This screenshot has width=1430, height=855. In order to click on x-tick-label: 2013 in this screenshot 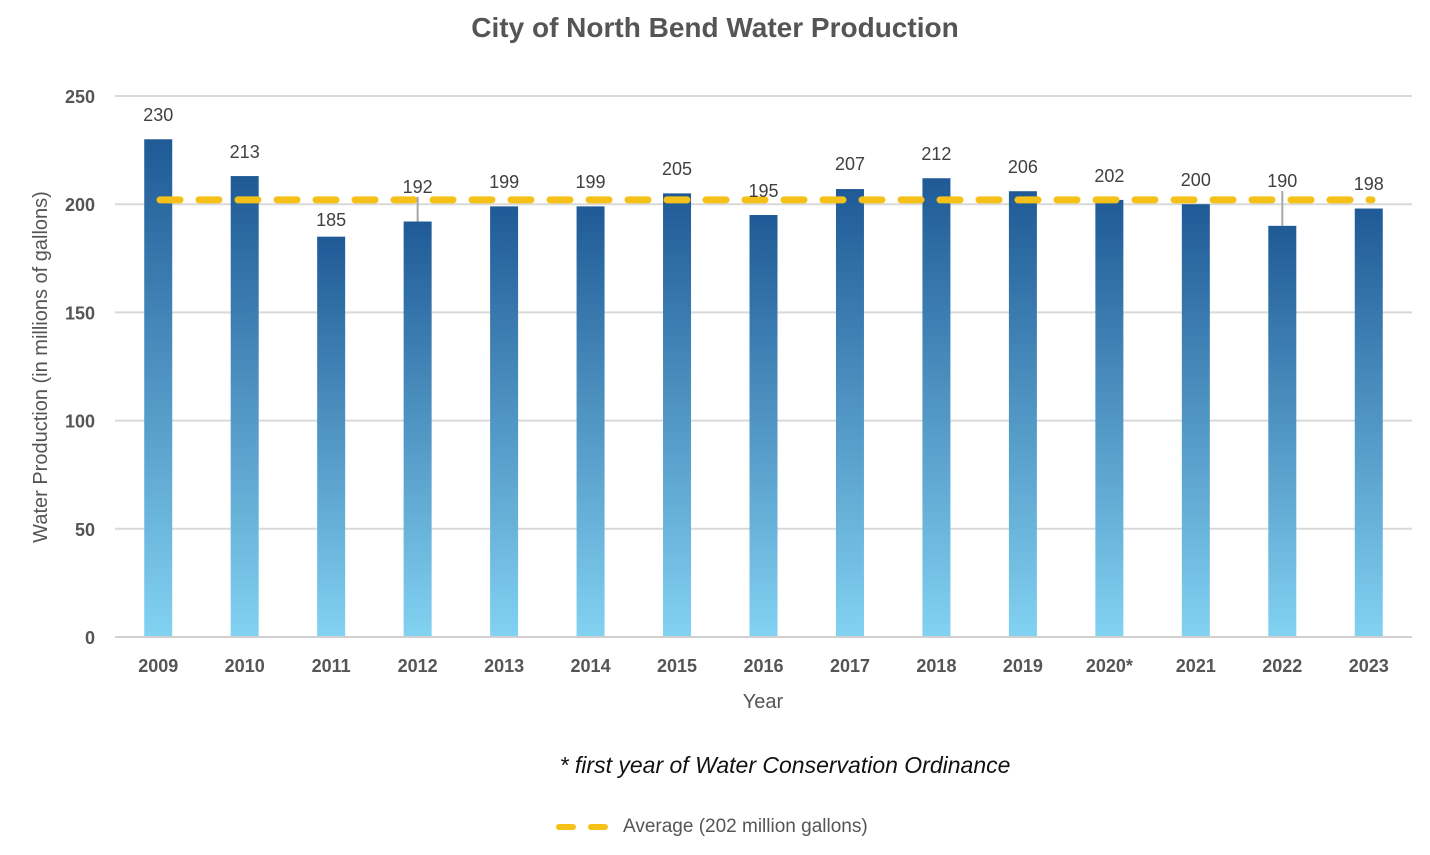, I will do `click(504, 666)`.